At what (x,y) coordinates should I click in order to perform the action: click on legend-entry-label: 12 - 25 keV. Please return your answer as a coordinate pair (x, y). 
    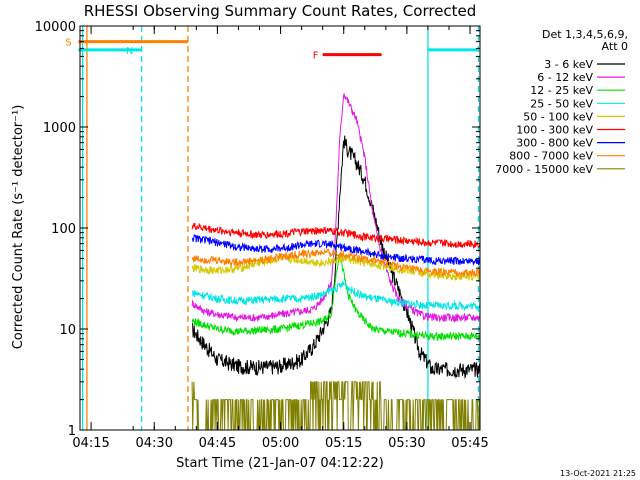
    Looking at the image, I should click on (561, 90).